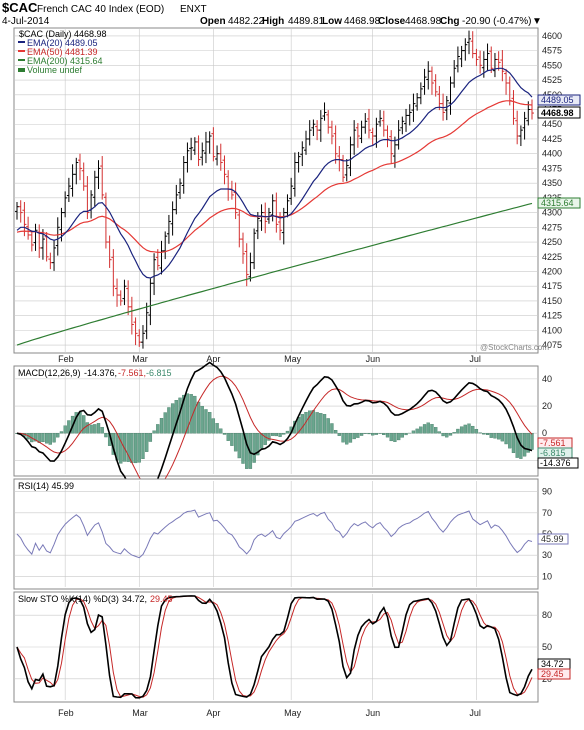  I want to click on sto-legend-d: 29.45, so click(161, 599).